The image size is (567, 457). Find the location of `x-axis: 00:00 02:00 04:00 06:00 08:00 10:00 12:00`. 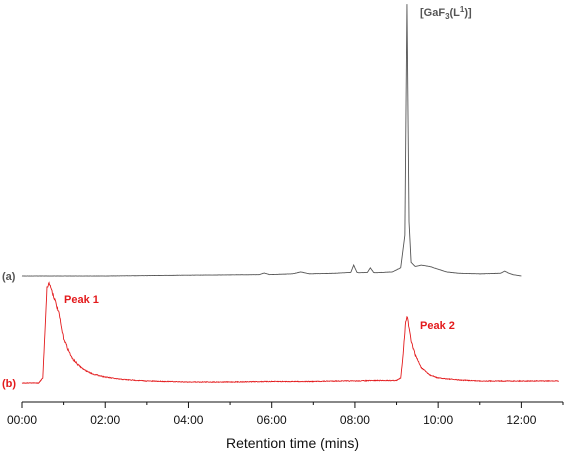

x-axis: 00:00 02:00 04:00 06:00 08:00 10:00 12:00 is located at coordinates (285, 414).